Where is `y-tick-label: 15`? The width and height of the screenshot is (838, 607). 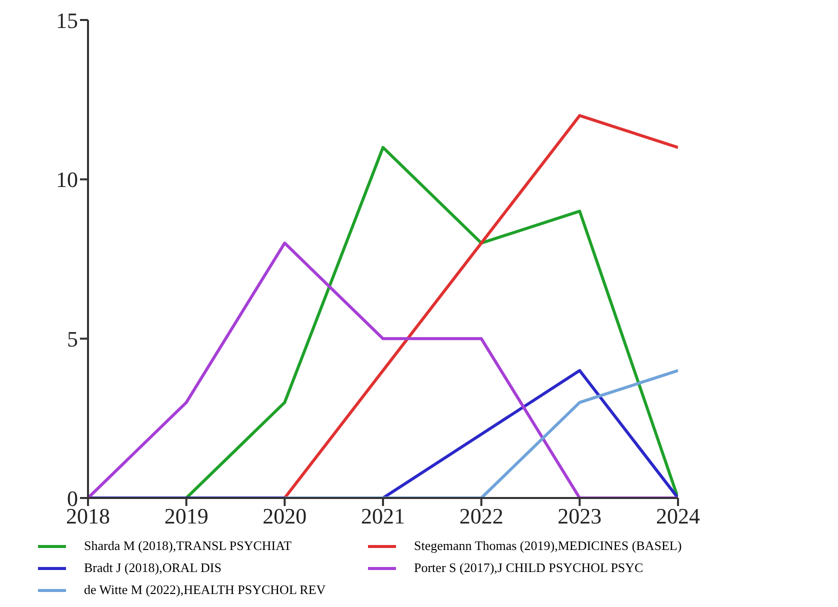
y-tick-label: 15 is located at coordinates (67, 20).